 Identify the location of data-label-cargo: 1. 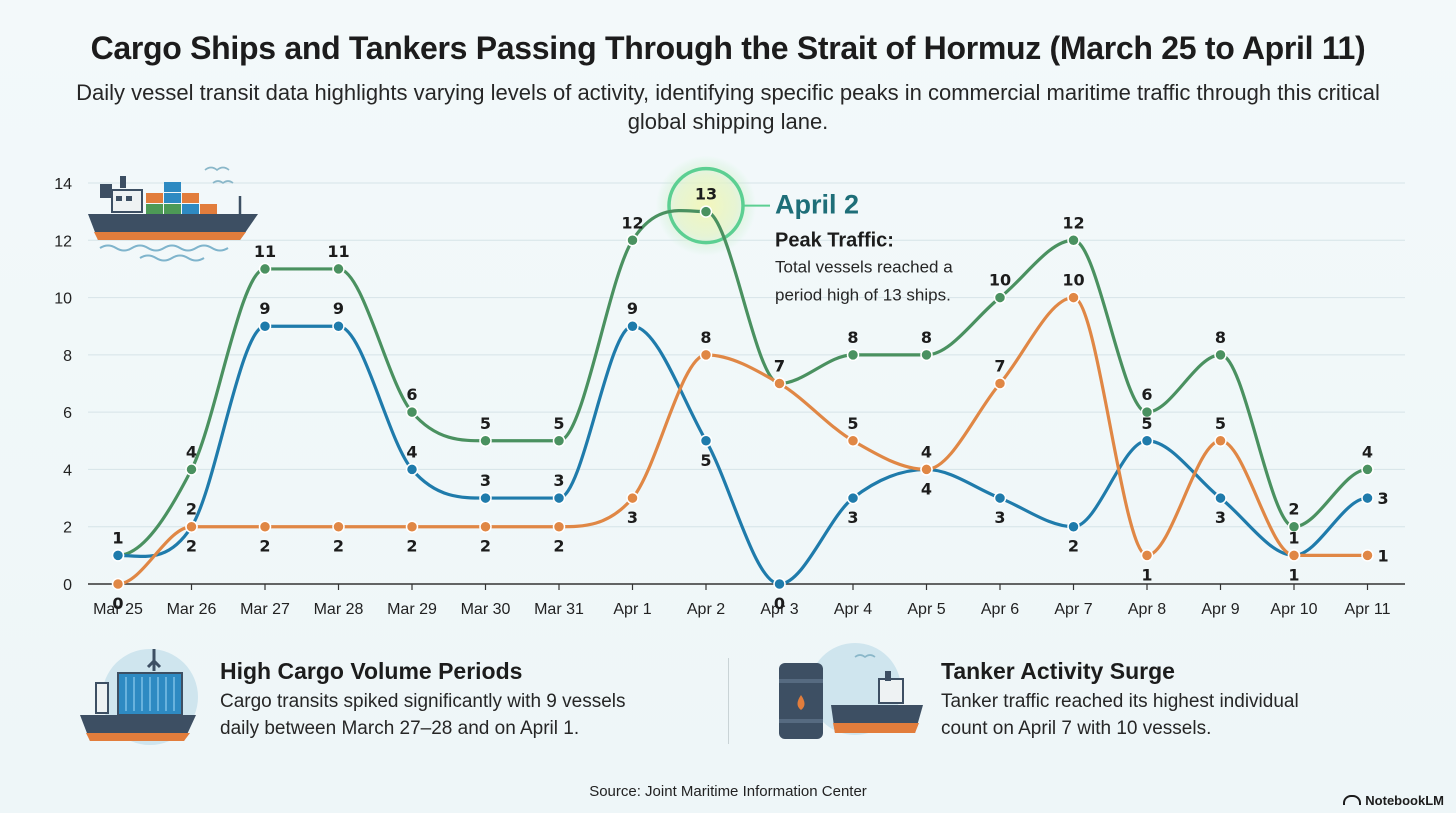
(1293, 537).